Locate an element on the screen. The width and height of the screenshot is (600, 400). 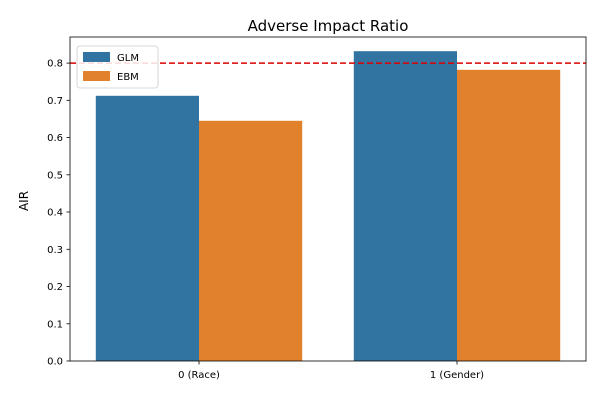
y-tick-label: 0.6 is located at coordinates (55, 138).